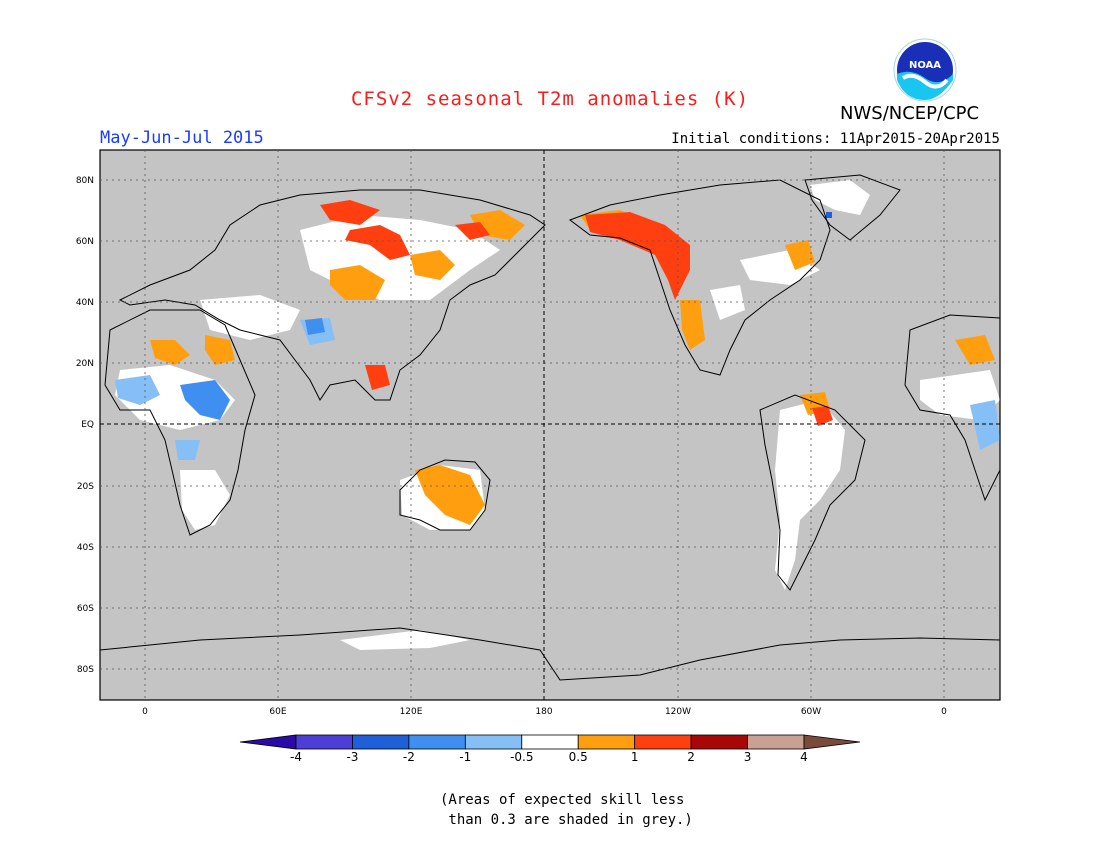  What do you see at coordinates (550, 99) in the screenshot?
I see `map-title: CFSv2 seasonal T2m anomalies (K)` at bounding box center [550, 99].